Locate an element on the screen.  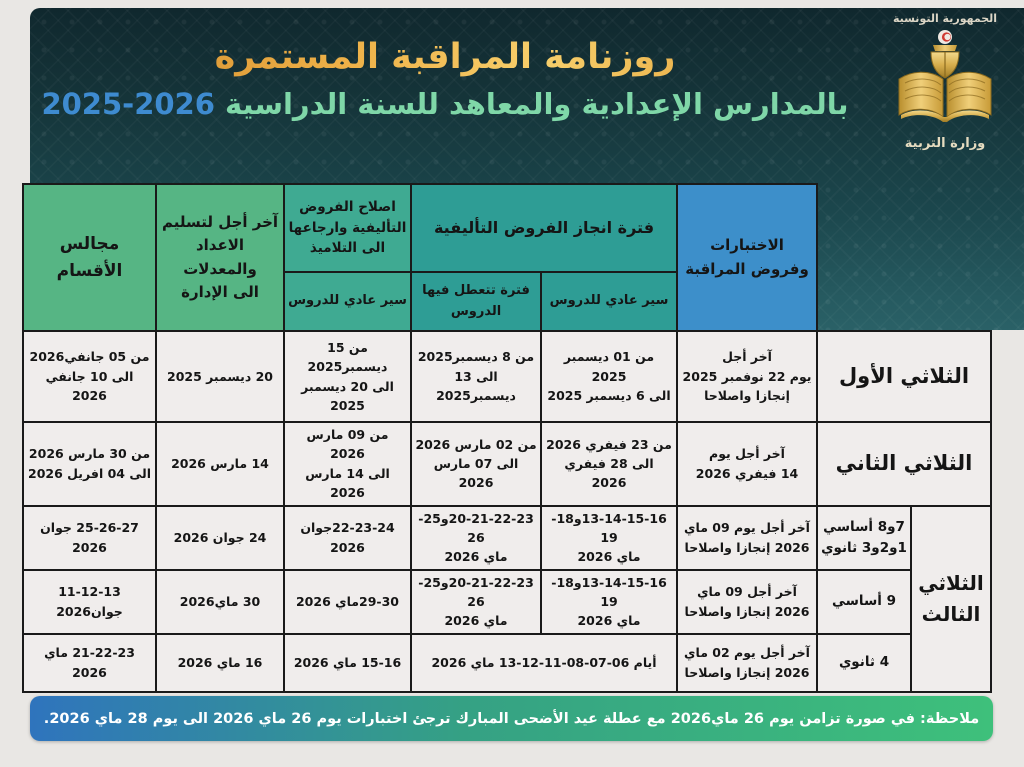
column-header-councils: مجالس الأقسام is located at coordinates (89, 257).